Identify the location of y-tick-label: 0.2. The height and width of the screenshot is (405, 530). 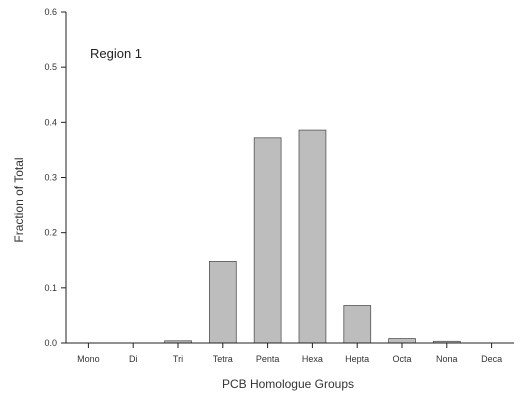
(50, 233).